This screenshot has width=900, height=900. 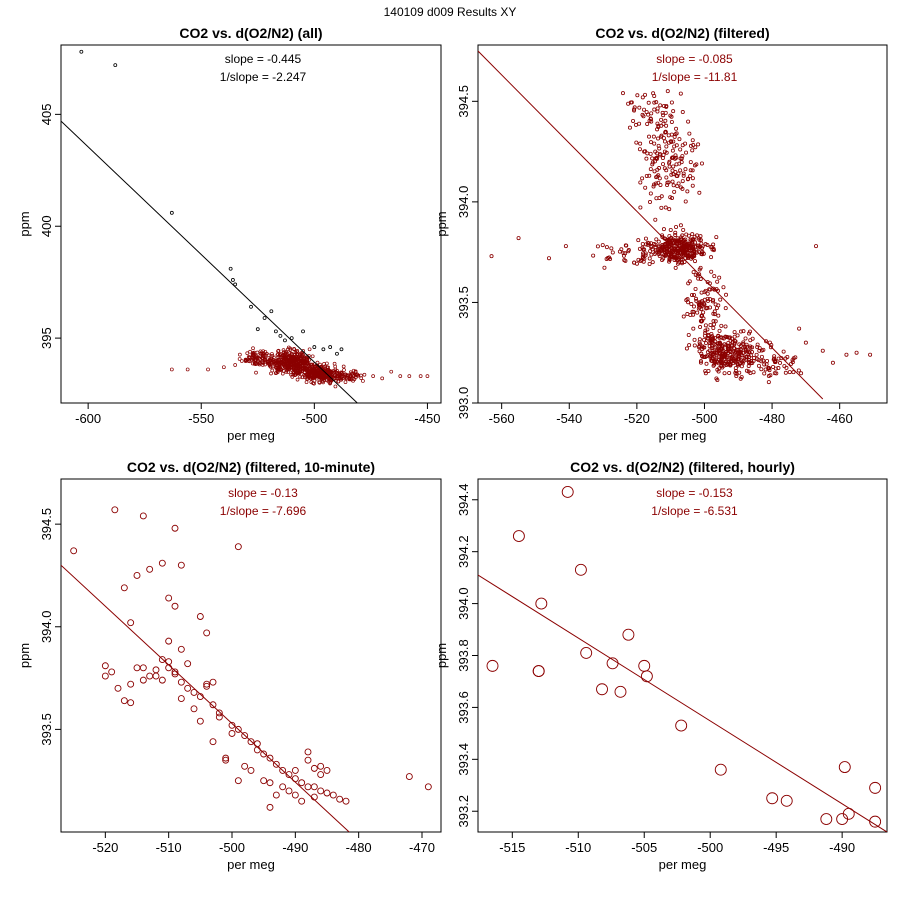 What do you see at coordinates (427, 418) in the screenshot?
I see `x-tick-label: -450` at bounding box center [427, 418].